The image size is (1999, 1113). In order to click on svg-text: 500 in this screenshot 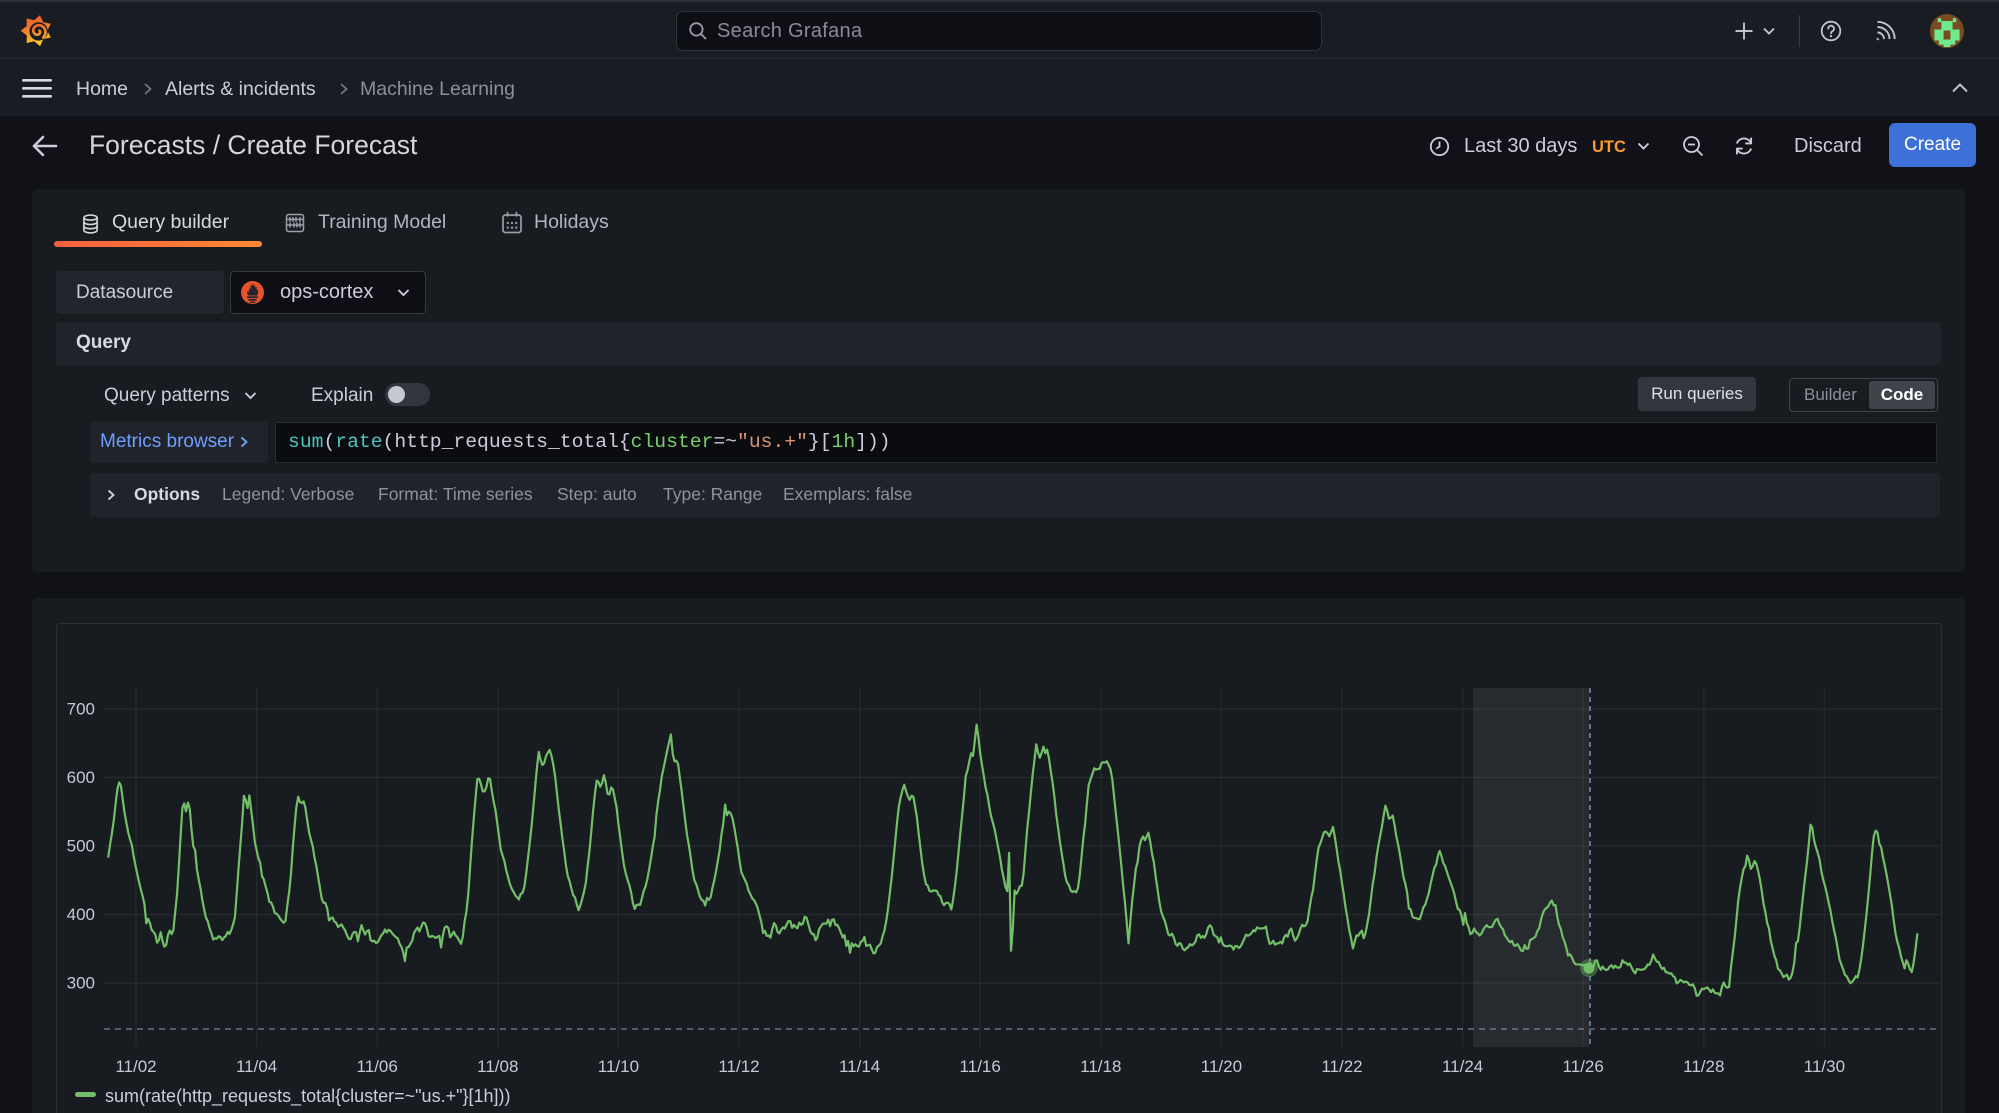, I will do `click(81, 846)`.